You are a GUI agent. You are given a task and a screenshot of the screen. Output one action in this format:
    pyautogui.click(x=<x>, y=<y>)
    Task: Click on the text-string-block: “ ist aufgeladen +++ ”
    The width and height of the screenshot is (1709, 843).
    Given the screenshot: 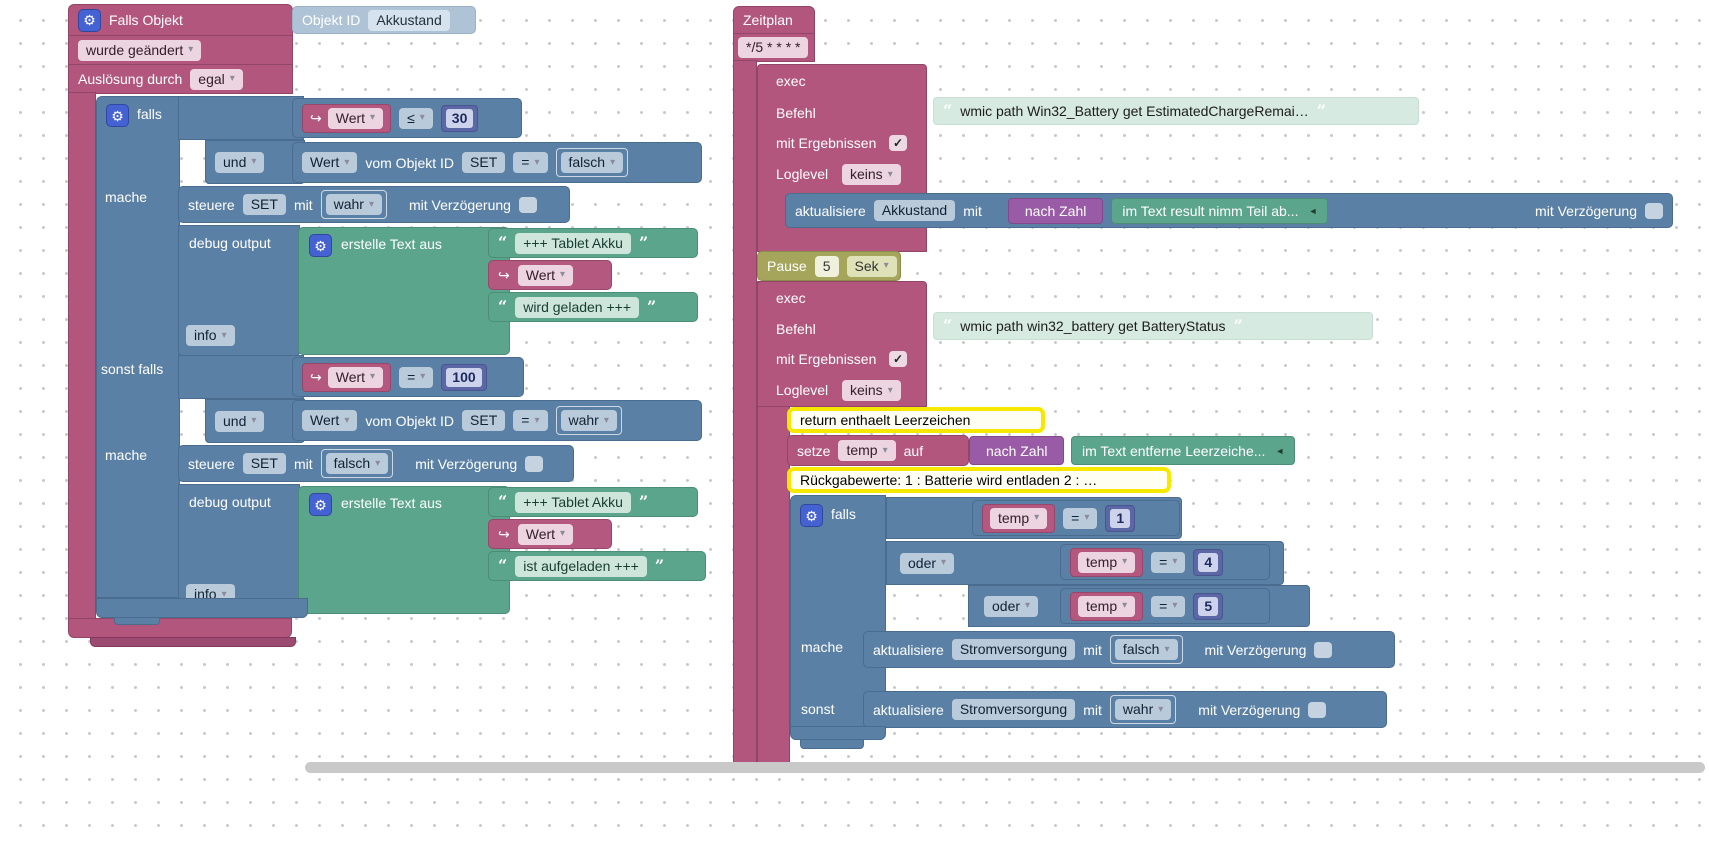 What is the action you would take?
    pyautogui.click(x=597, y=566)
    